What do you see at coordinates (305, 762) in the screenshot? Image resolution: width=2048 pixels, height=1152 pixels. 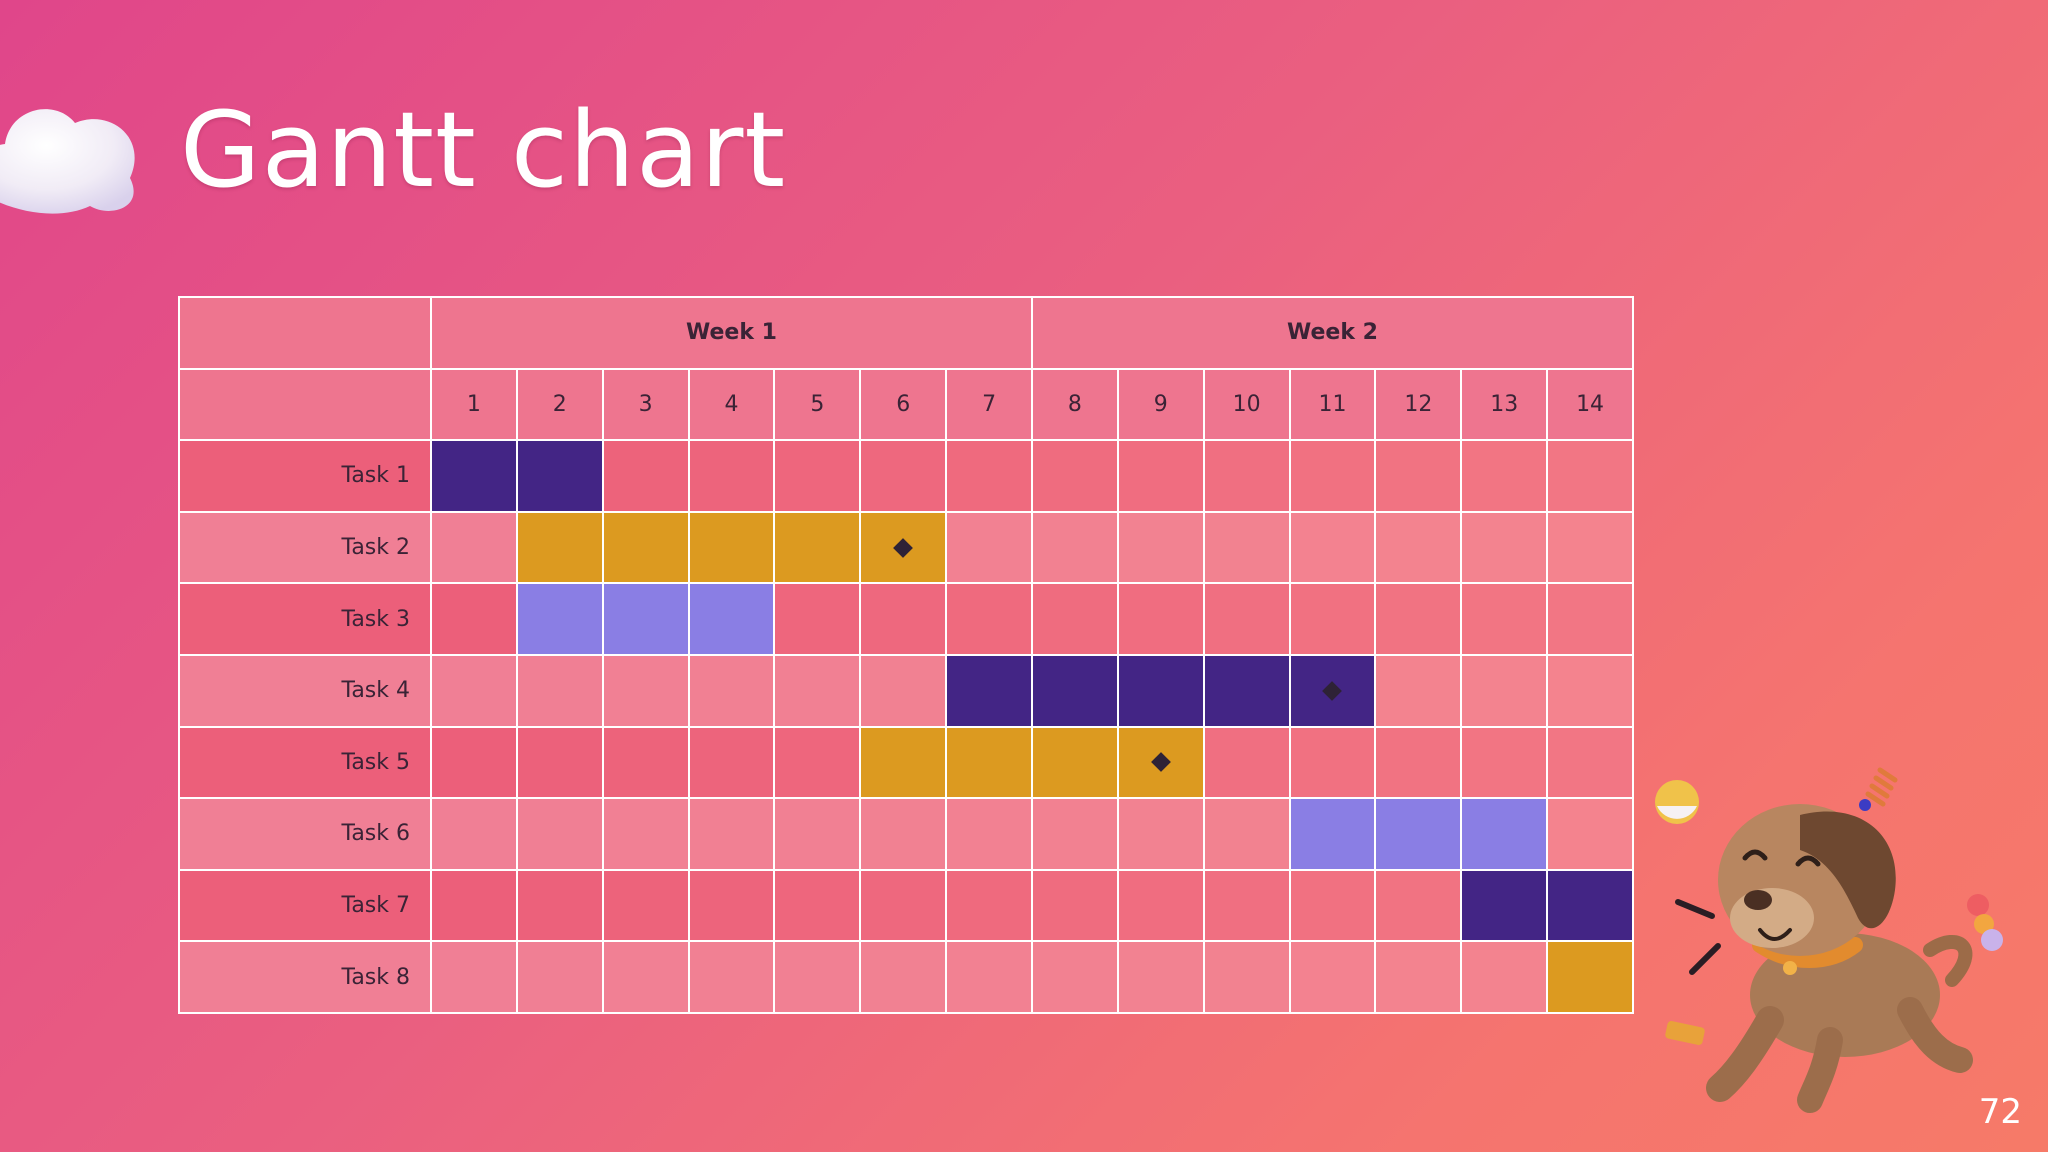 I see `task-label: Task 5` at bounding box center [305, 762].